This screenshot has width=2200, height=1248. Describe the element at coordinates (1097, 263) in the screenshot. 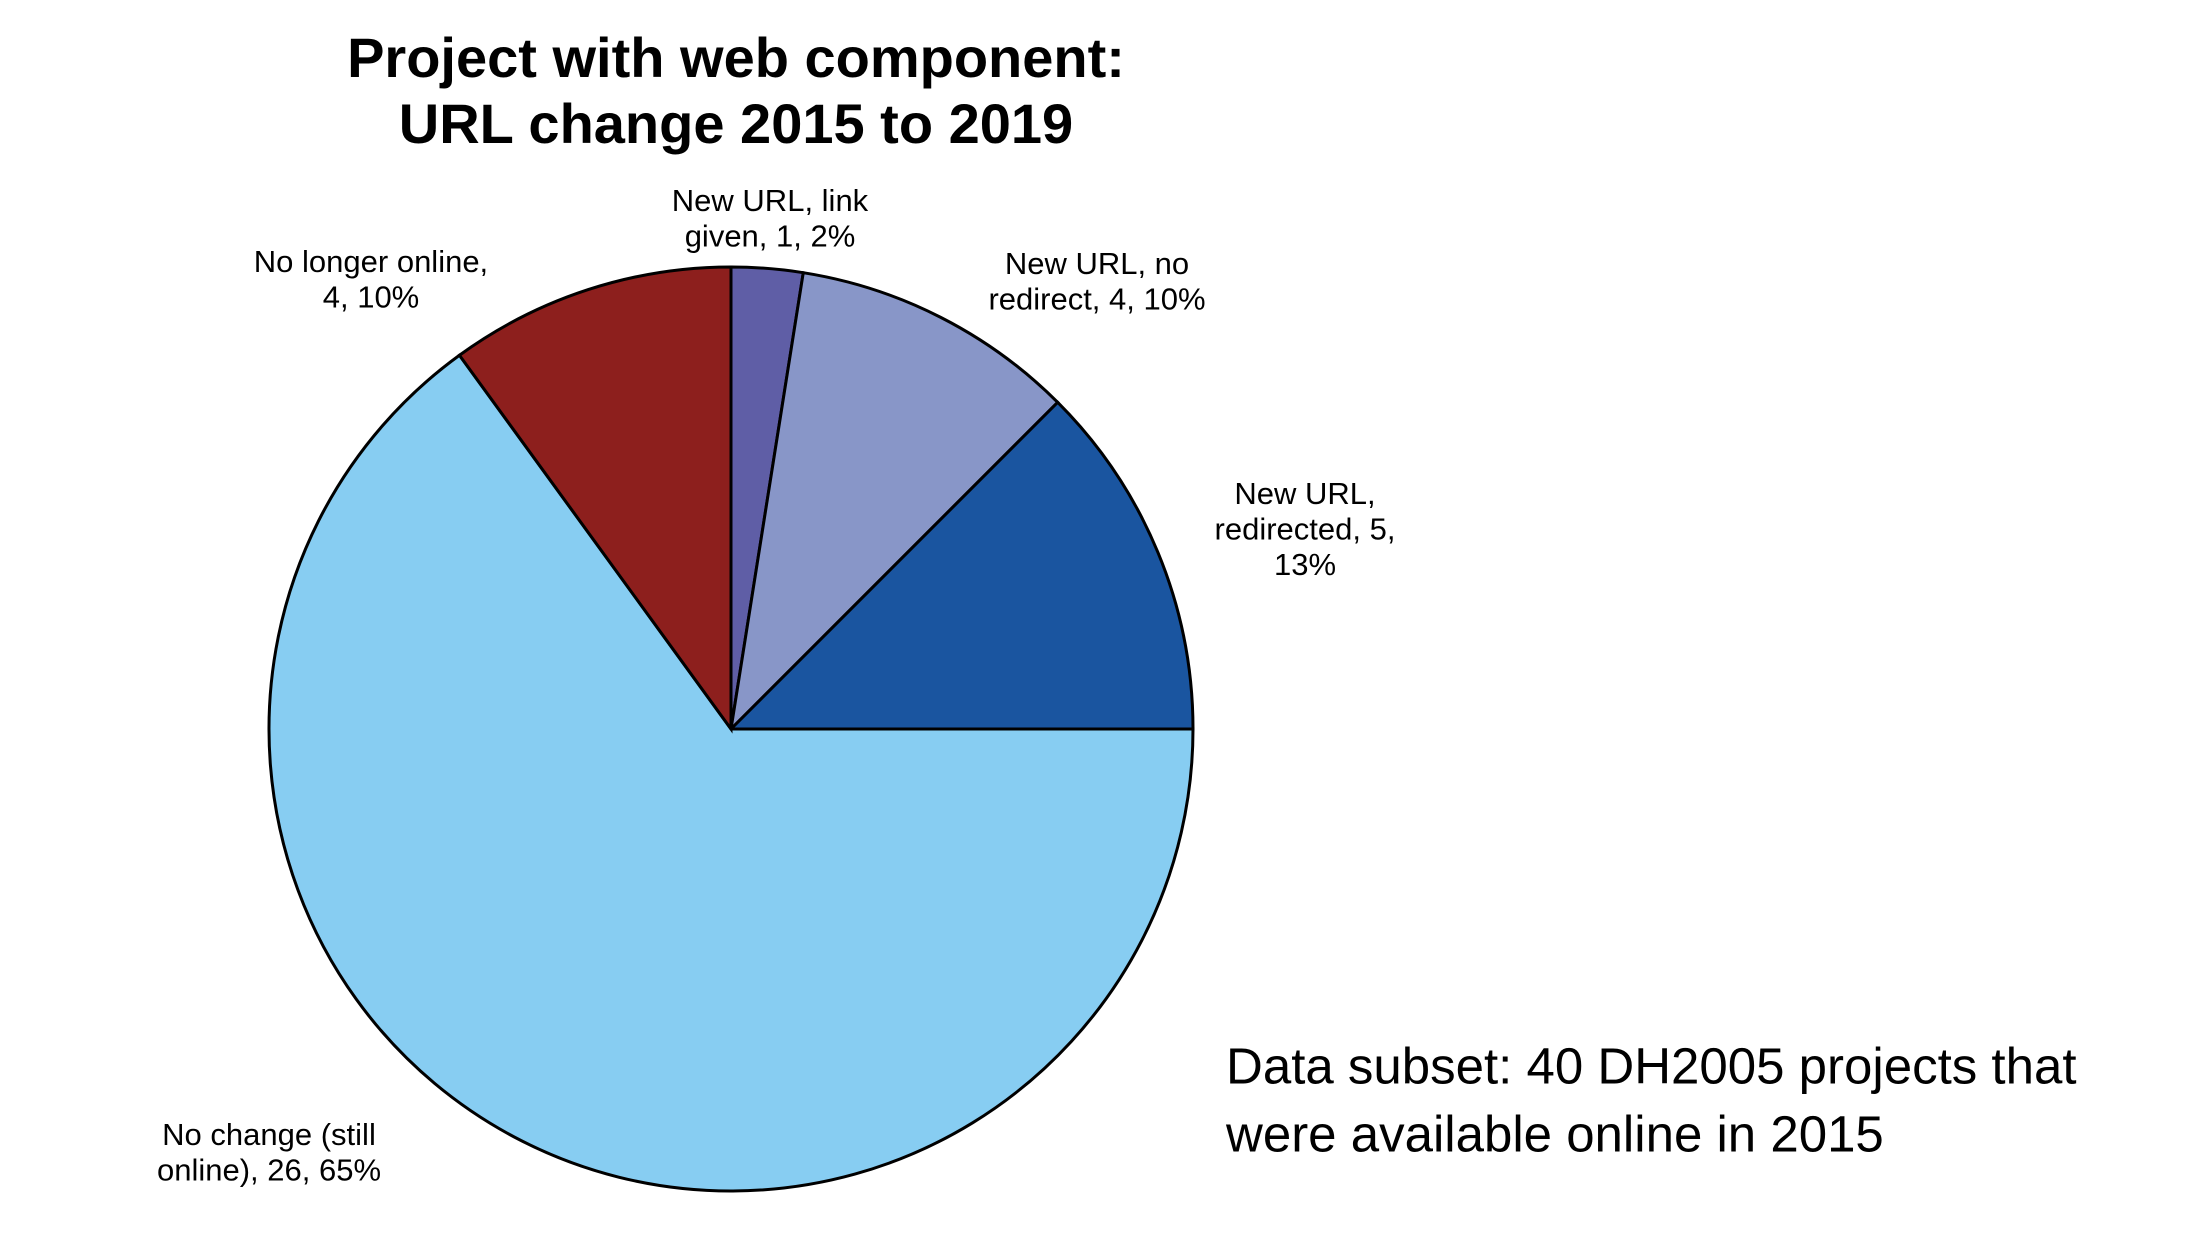

I see `slice-label: New URL, no` at that location.